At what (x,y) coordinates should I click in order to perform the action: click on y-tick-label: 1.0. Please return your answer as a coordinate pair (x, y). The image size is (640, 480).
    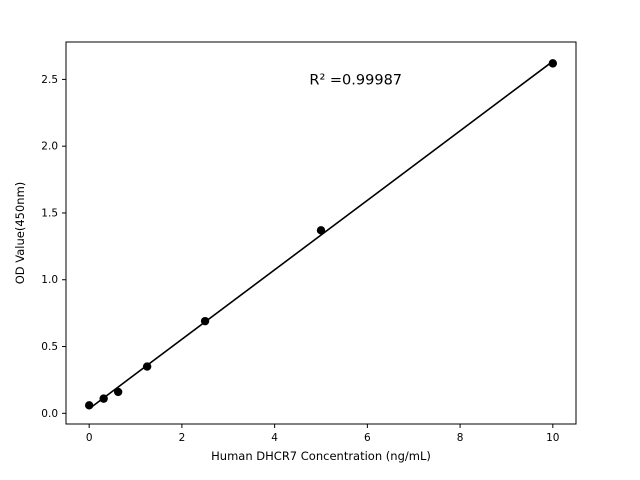
    Looking at the image, I should click on (49, 280).